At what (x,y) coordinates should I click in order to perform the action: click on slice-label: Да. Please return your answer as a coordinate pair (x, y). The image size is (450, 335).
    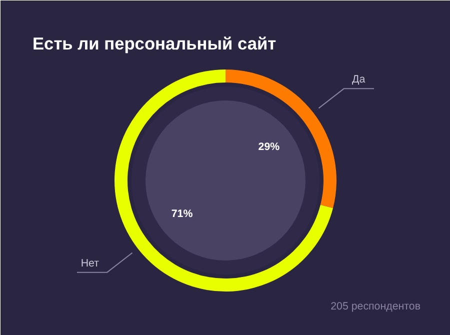
    Looking at the image, I should click on (359, 80).